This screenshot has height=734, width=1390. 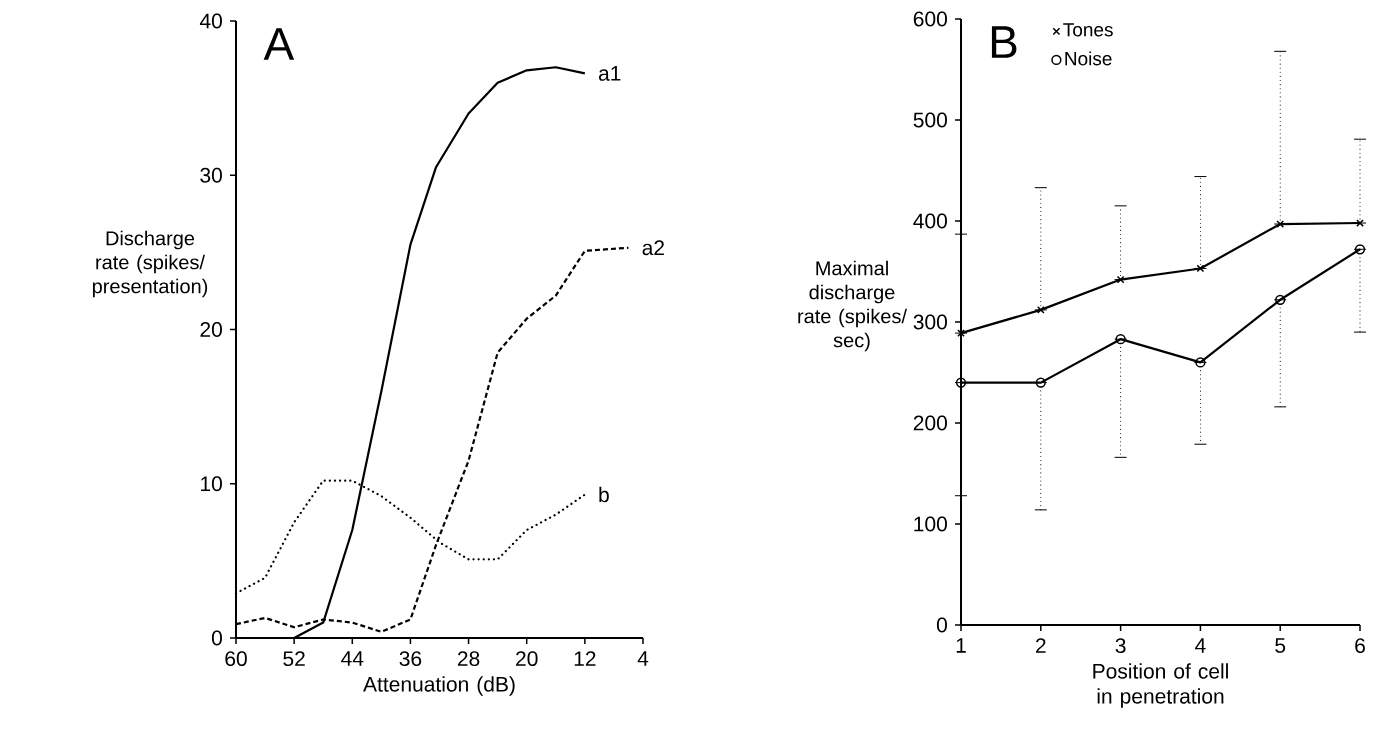 I want to click on y-tick-label: 300, so click(x=930, y=322).